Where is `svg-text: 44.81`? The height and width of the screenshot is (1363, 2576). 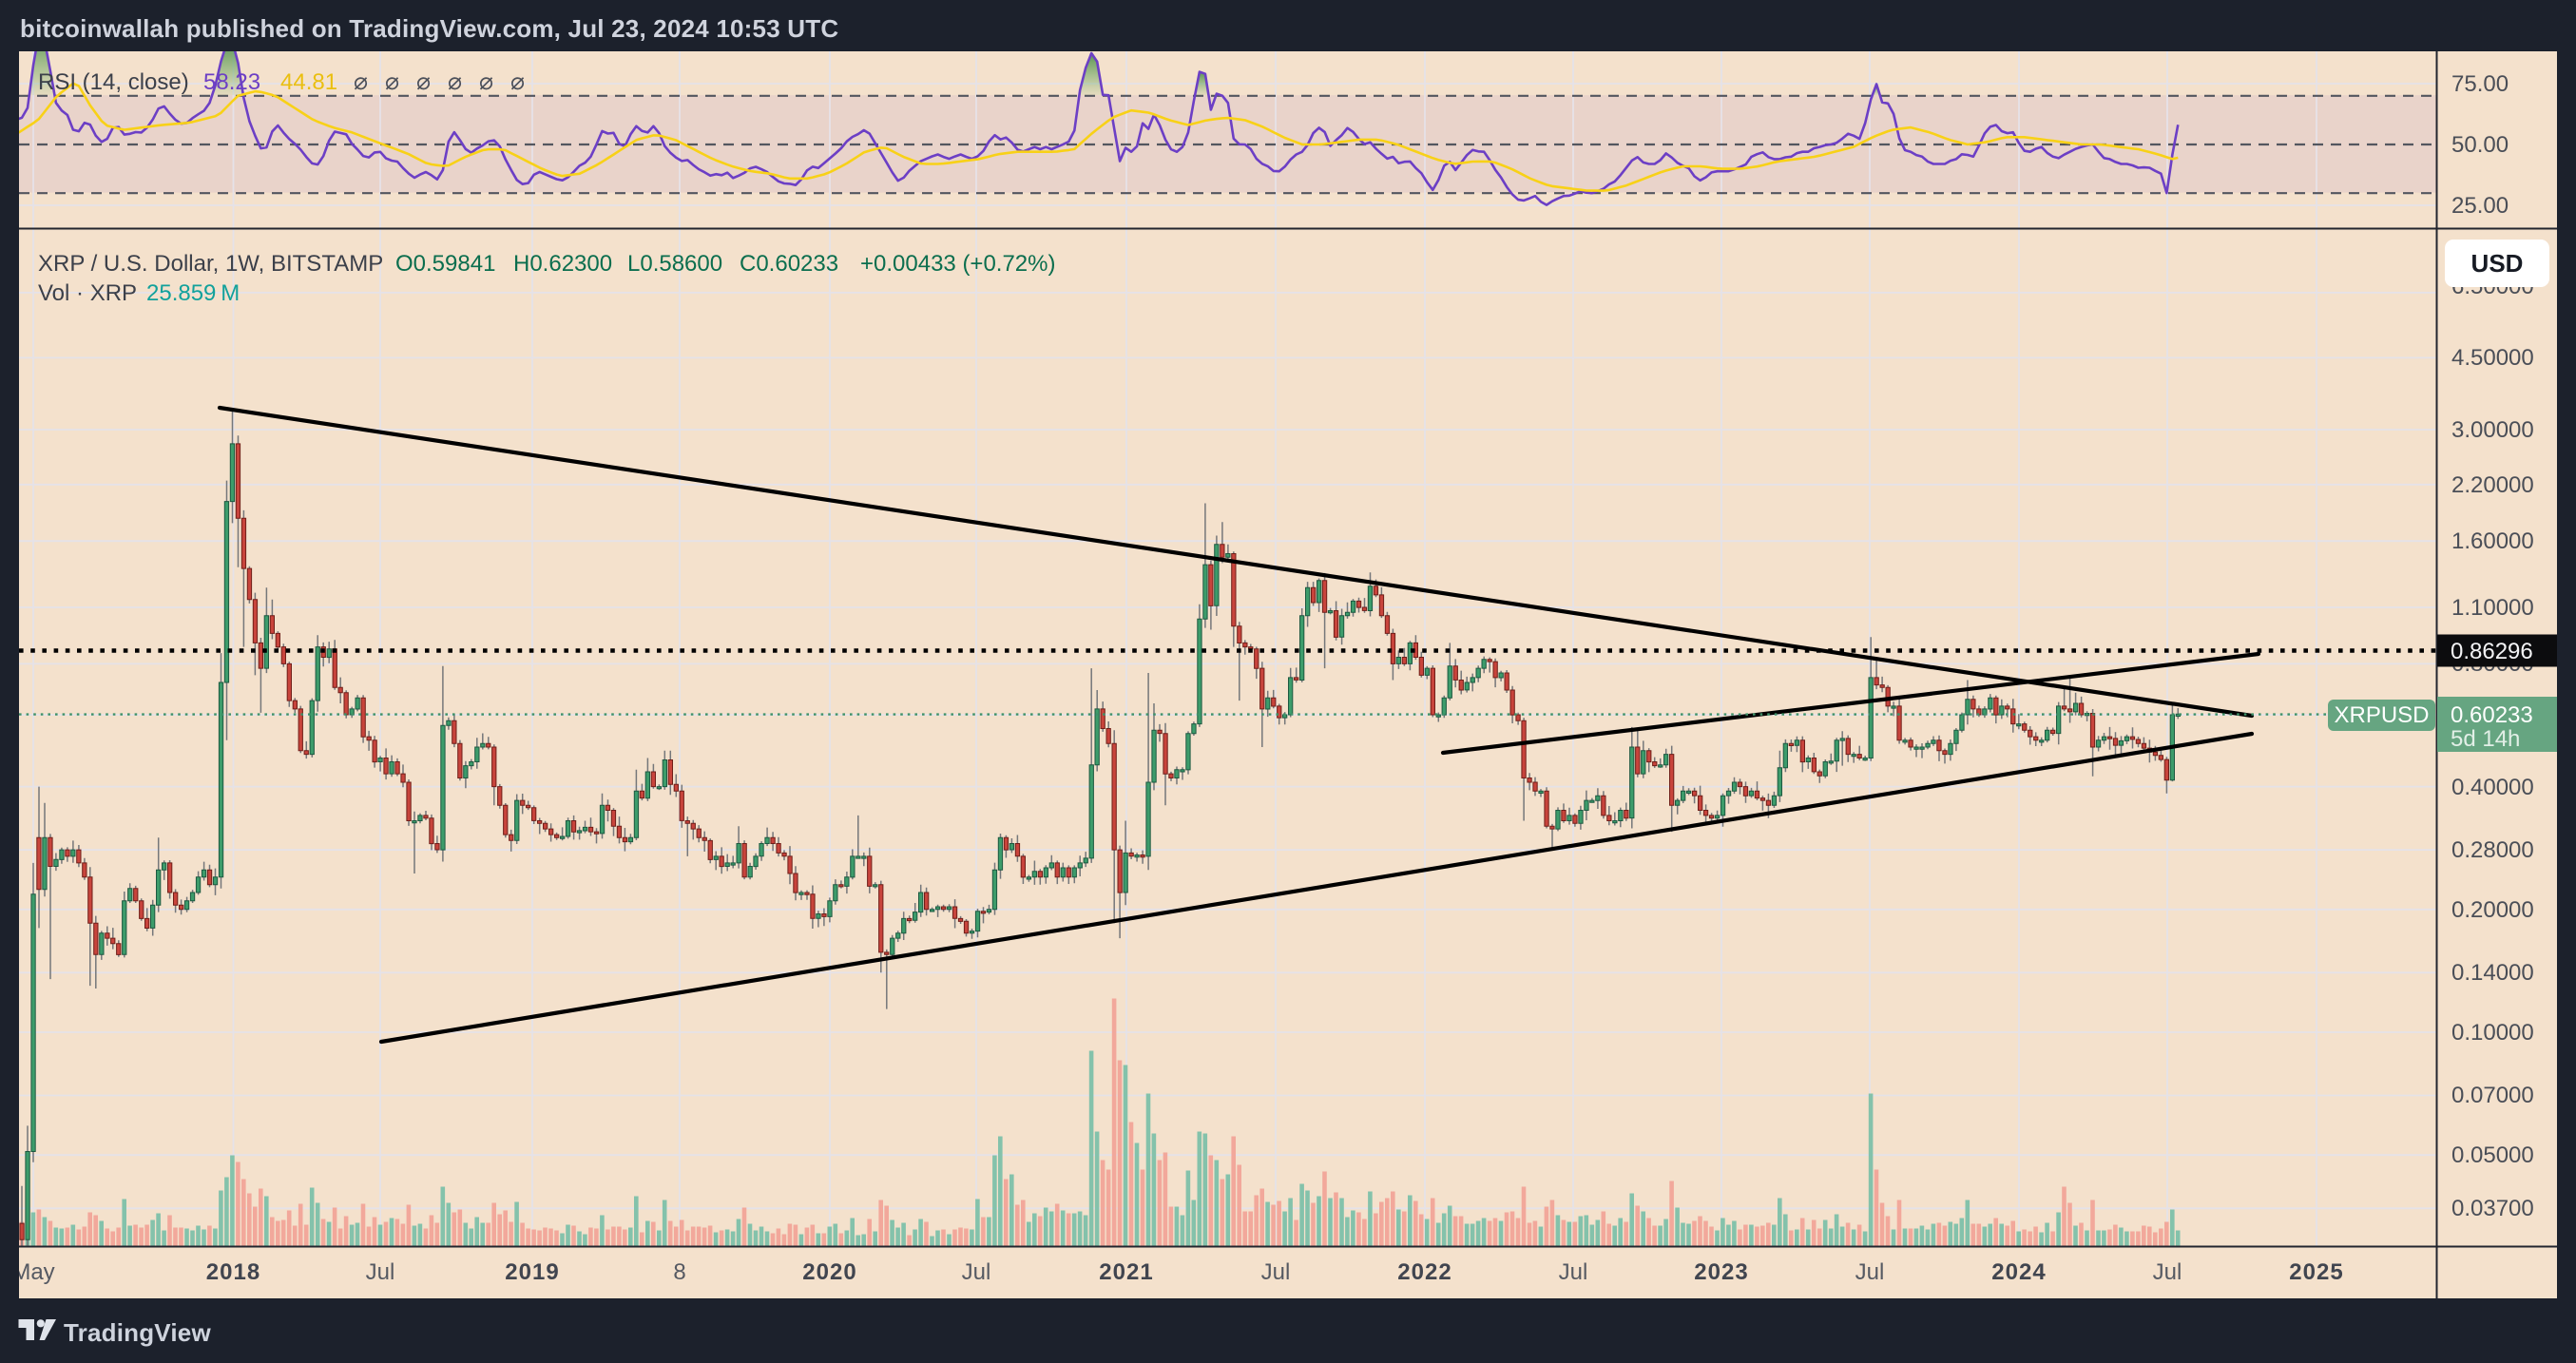
svg-text: 44.81 is located at coordinates (308, 82).